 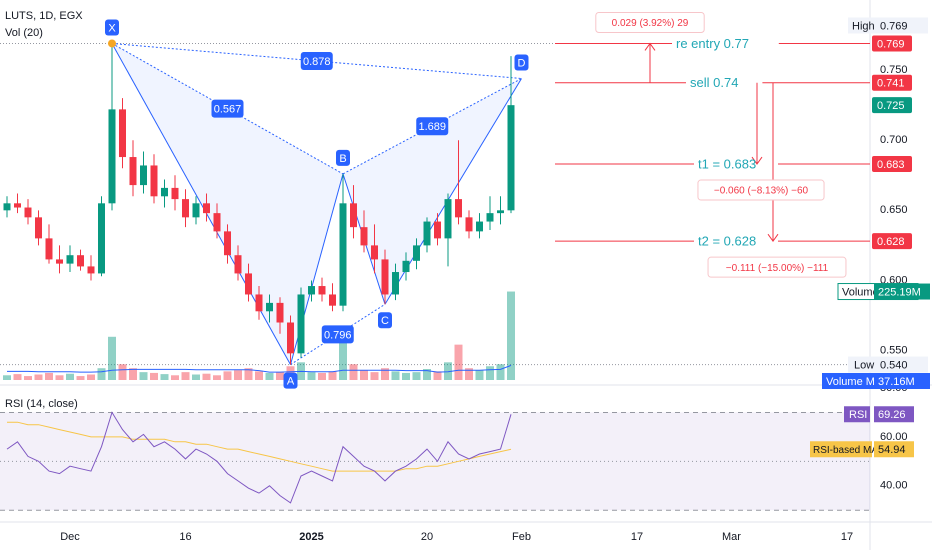 I want to click on x-tick-label: 17, so click(x=847, y=537).